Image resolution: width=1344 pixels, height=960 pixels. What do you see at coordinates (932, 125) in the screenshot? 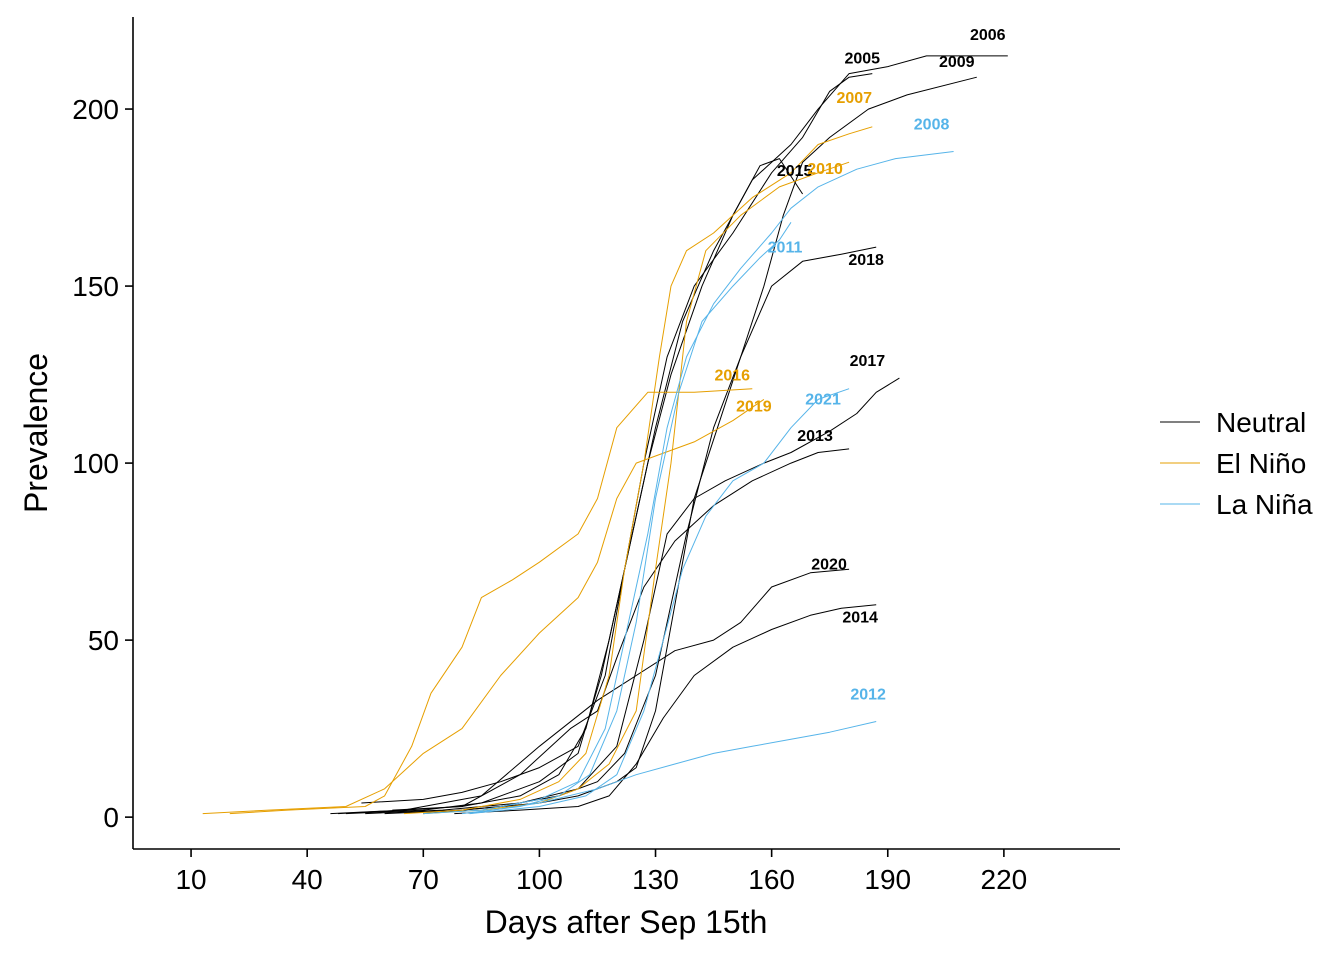
I see `series-label-2008: 2008` at bounding box center [932, 125].